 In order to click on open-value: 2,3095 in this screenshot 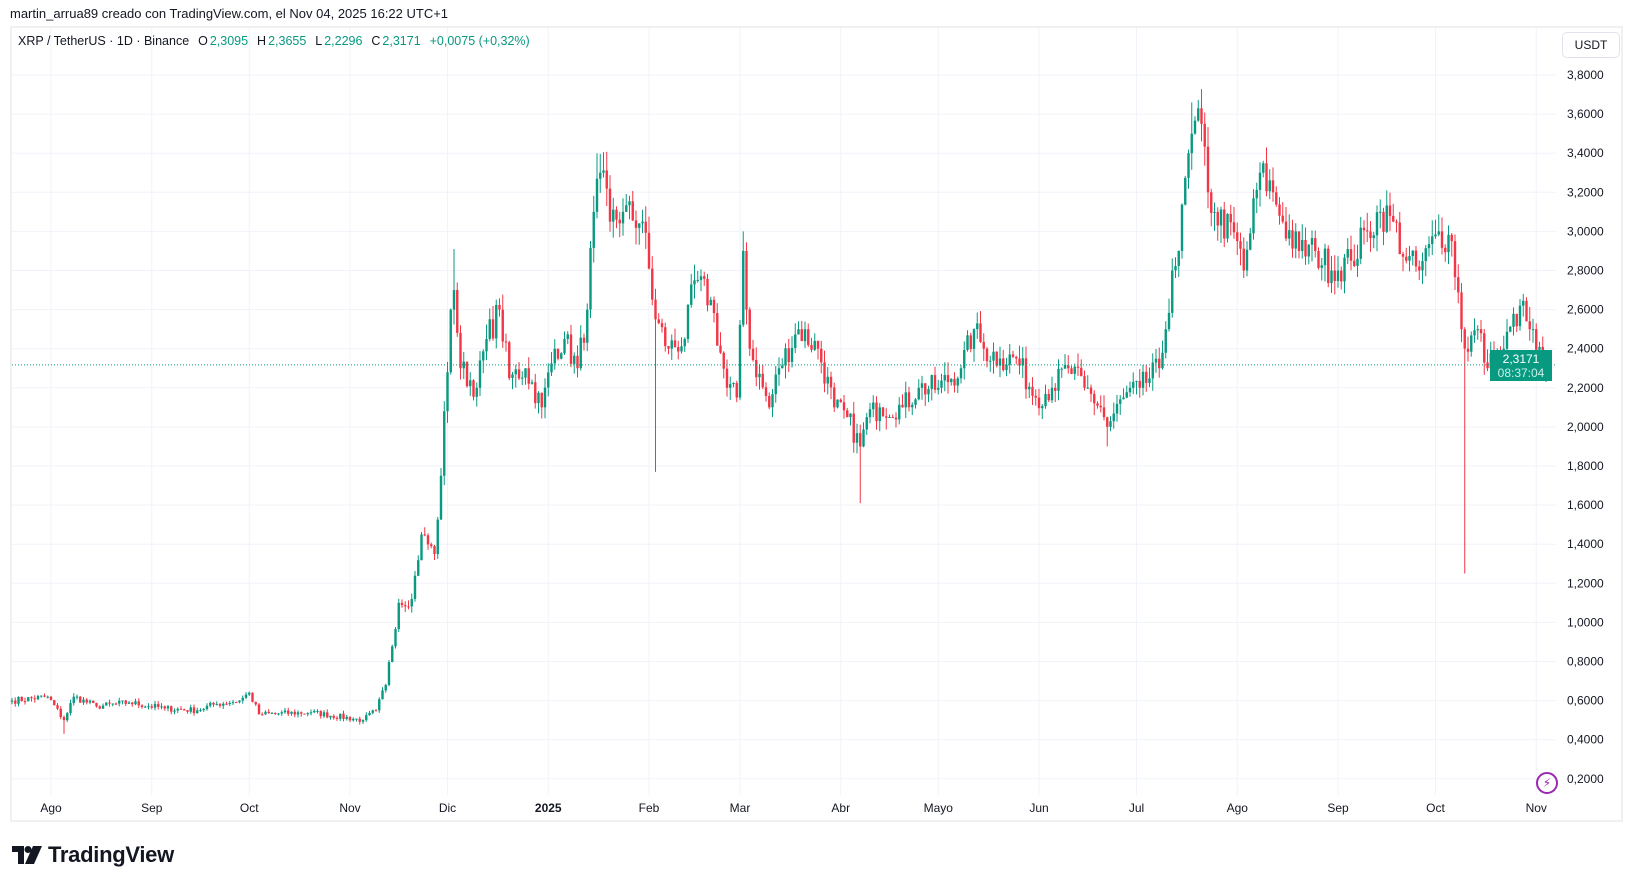, I will do `click(229, 41)`.